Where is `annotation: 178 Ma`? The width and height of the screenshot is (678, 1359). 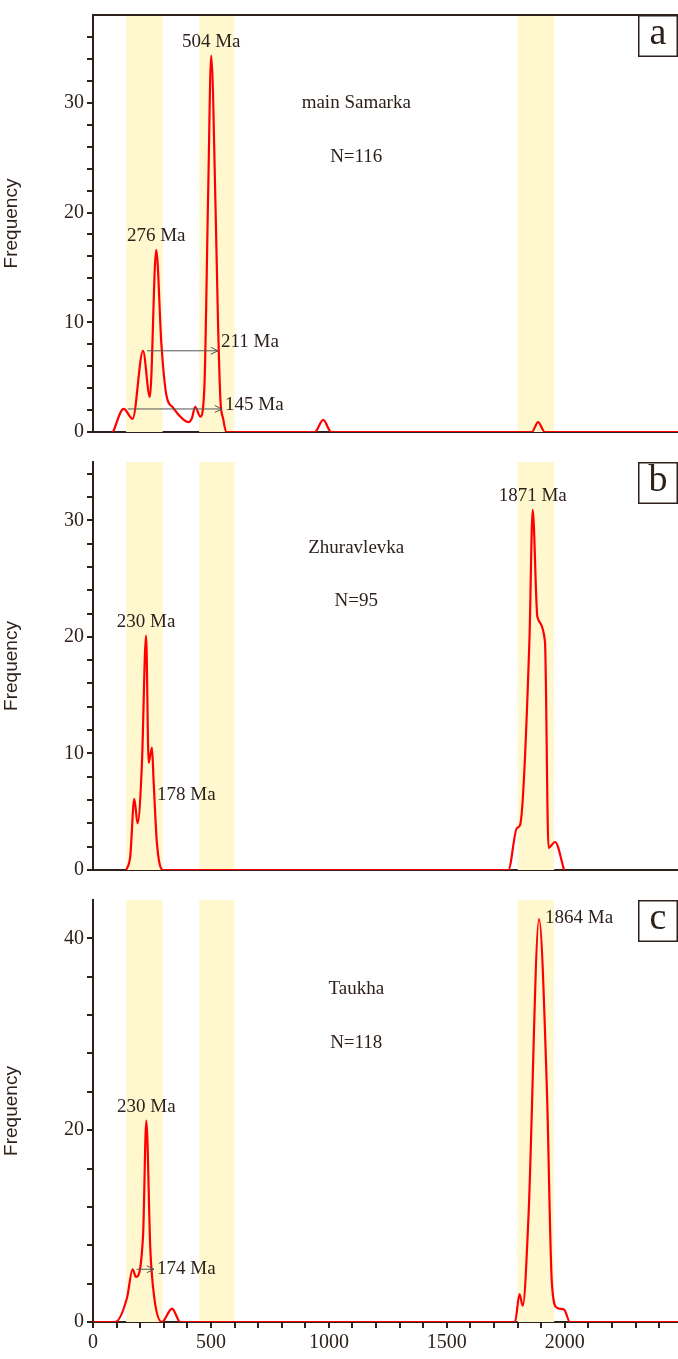 annotation: 178 Ma is located at coordinates (187, 793).